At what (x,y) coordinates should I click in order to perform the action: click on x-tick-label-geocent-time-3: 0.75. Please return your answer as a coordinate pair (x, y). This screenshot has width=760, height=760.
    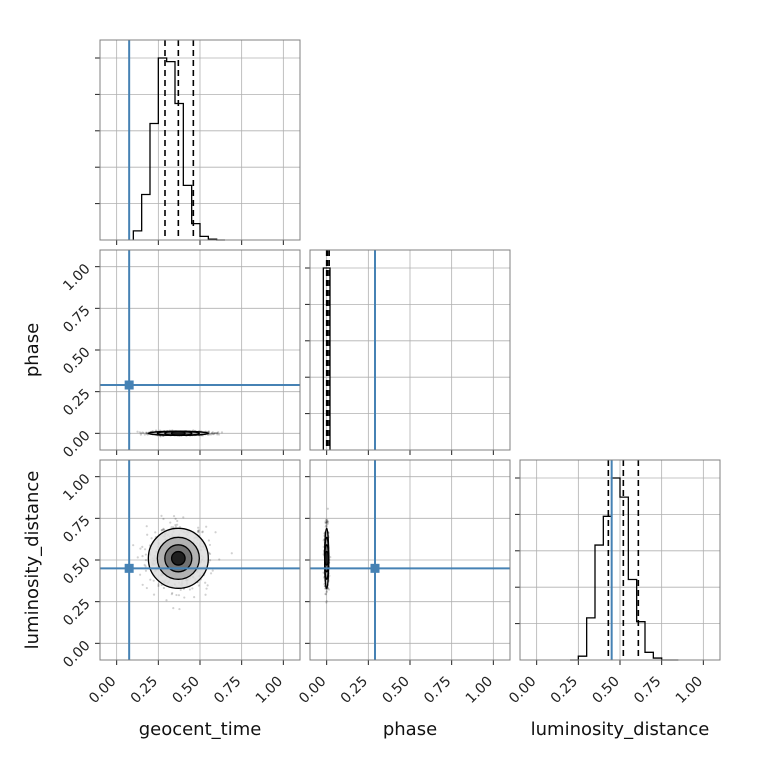
    Looking at the image, I should click on (227, 690).